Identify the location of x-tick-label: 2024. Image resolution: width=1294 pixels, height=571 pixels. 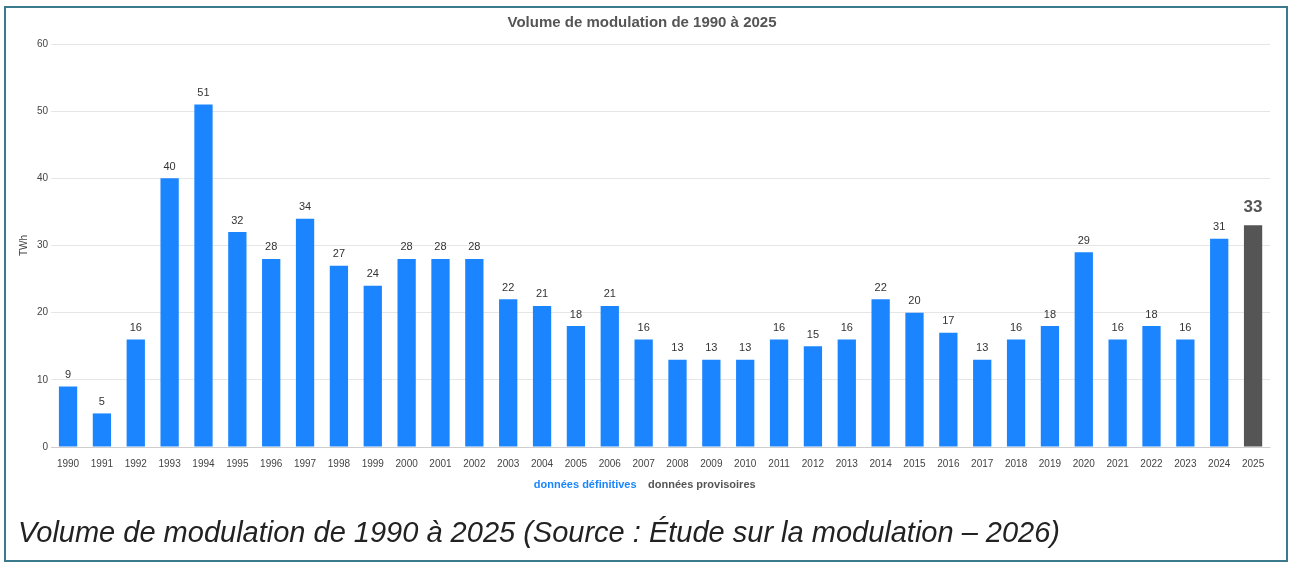
(1219, 463).